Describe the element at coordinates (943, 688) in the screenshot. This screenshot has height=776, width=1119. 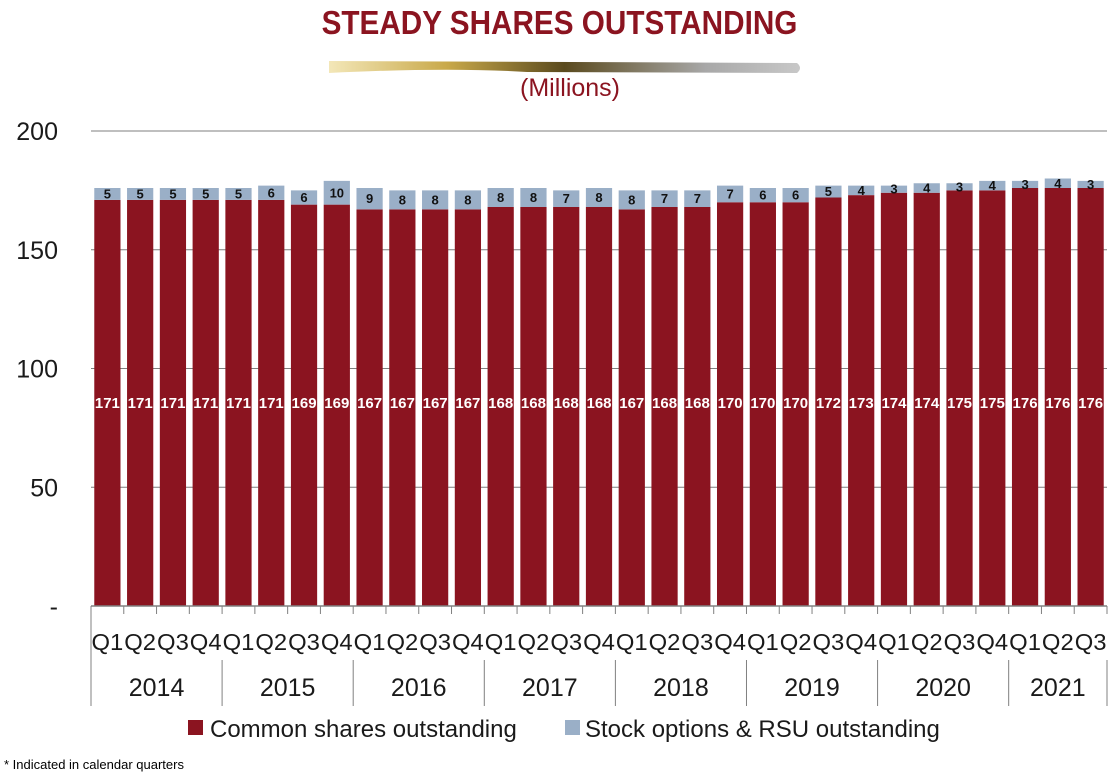
I see `x-tick-label-year: 2020` at that location.